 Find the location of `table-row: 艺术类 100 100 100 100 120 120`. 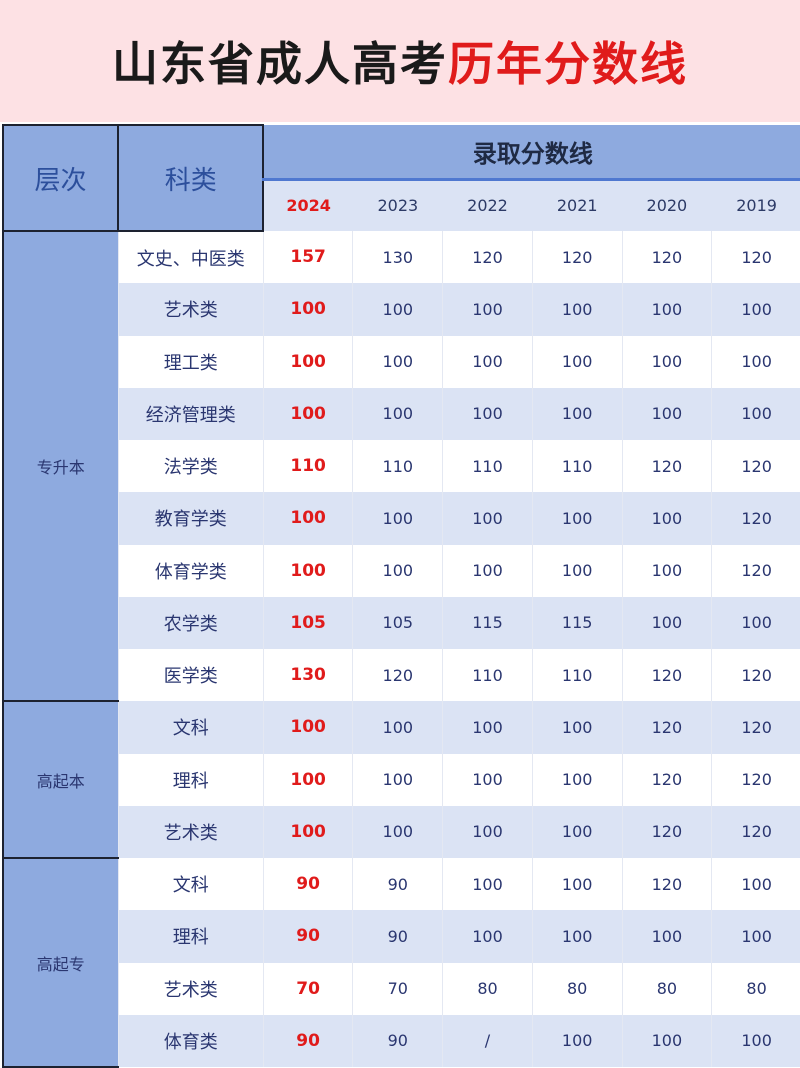

table-row: 艺术类 100 100 100 100 120 120 is located at coordinates (401, 831).